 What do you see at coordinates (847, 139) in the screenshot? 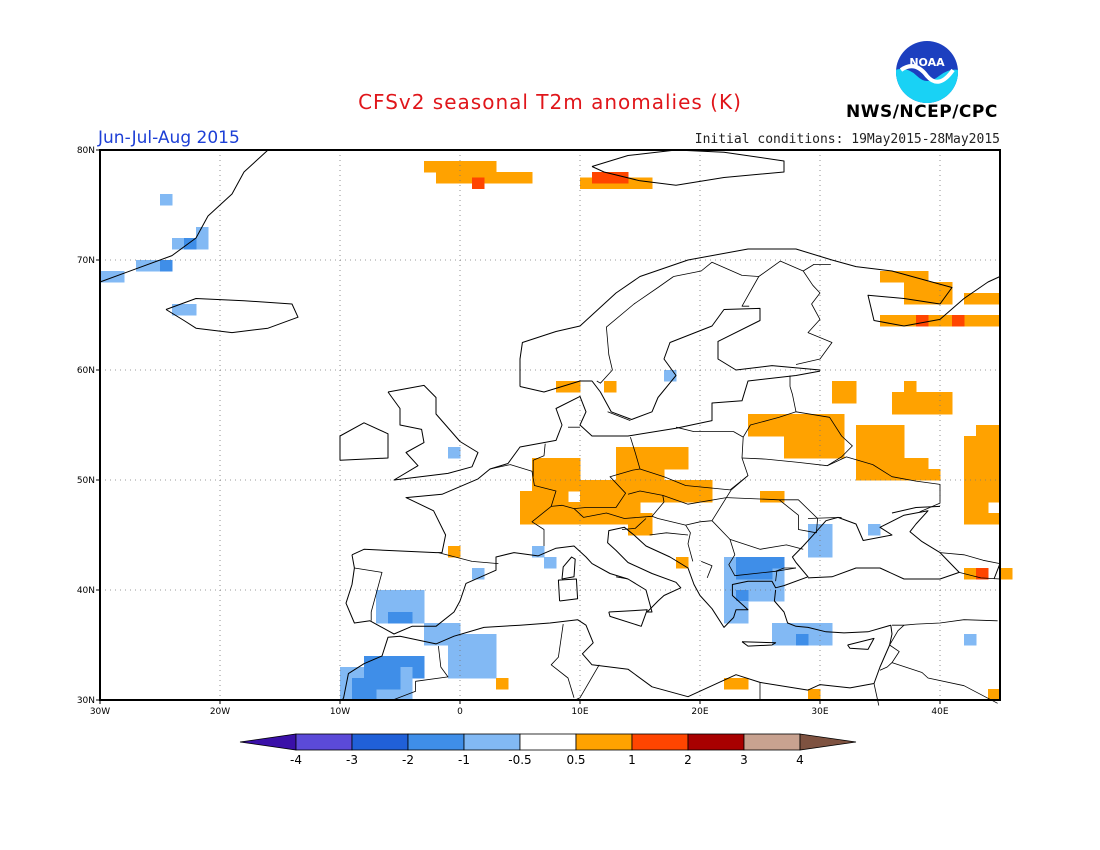
I see `initial-conditions: Initial conditions: 19May2015-28May2015` at bounding box center [847, 139].